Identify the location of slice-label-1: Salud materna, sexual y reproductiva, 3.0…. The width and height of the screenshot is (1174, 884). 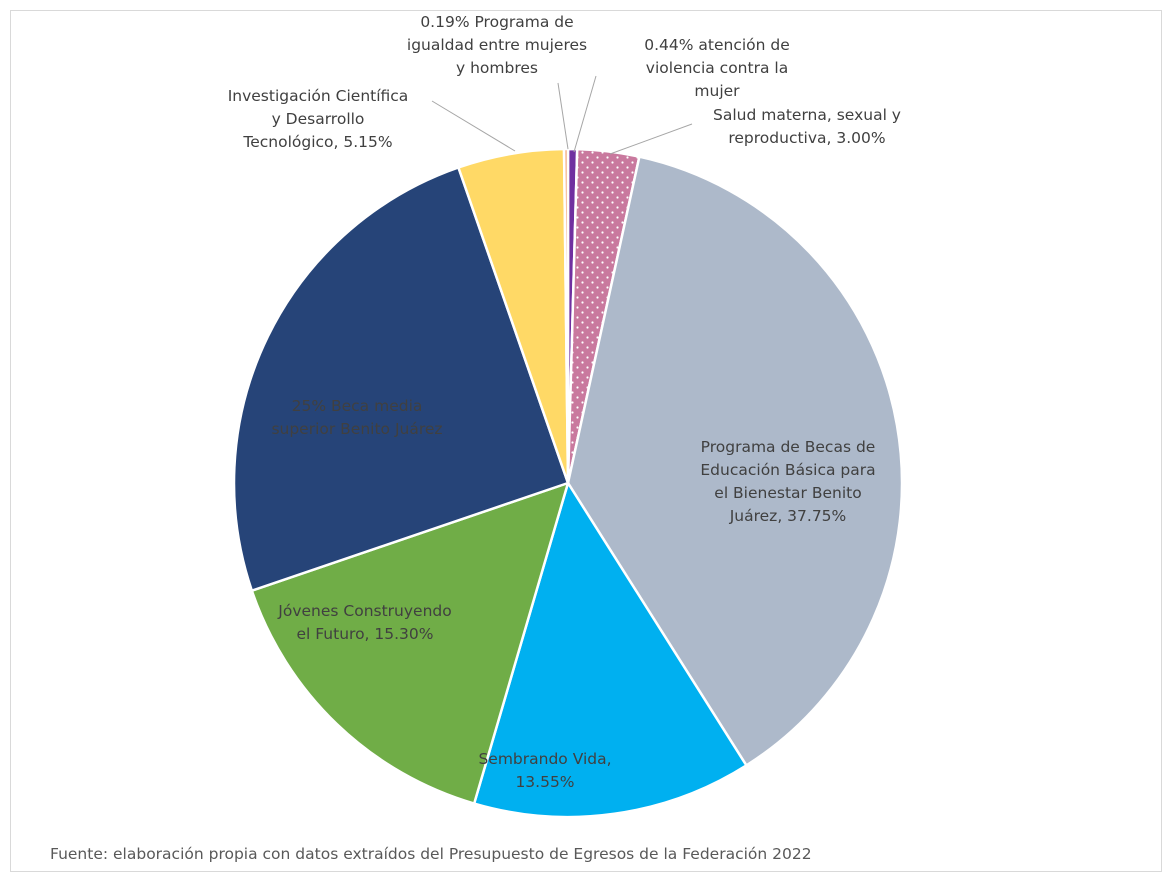
(807, 126).